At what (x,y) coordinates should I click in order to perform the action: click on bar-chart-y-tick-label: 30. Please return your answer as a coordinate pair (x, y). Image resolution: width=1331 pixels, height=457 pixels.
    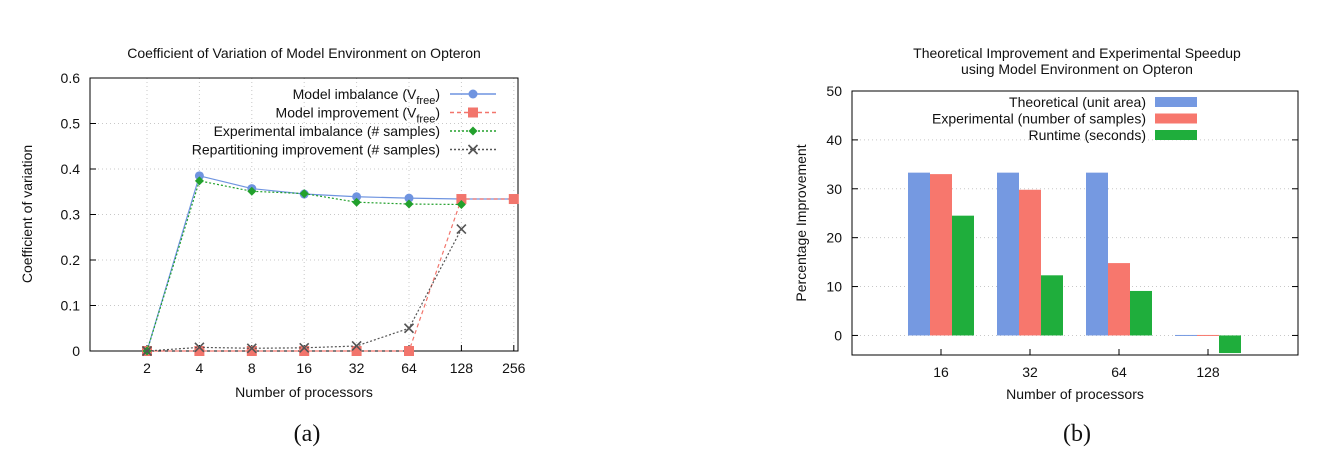
    Looking at the image, I should click on (834, 189).